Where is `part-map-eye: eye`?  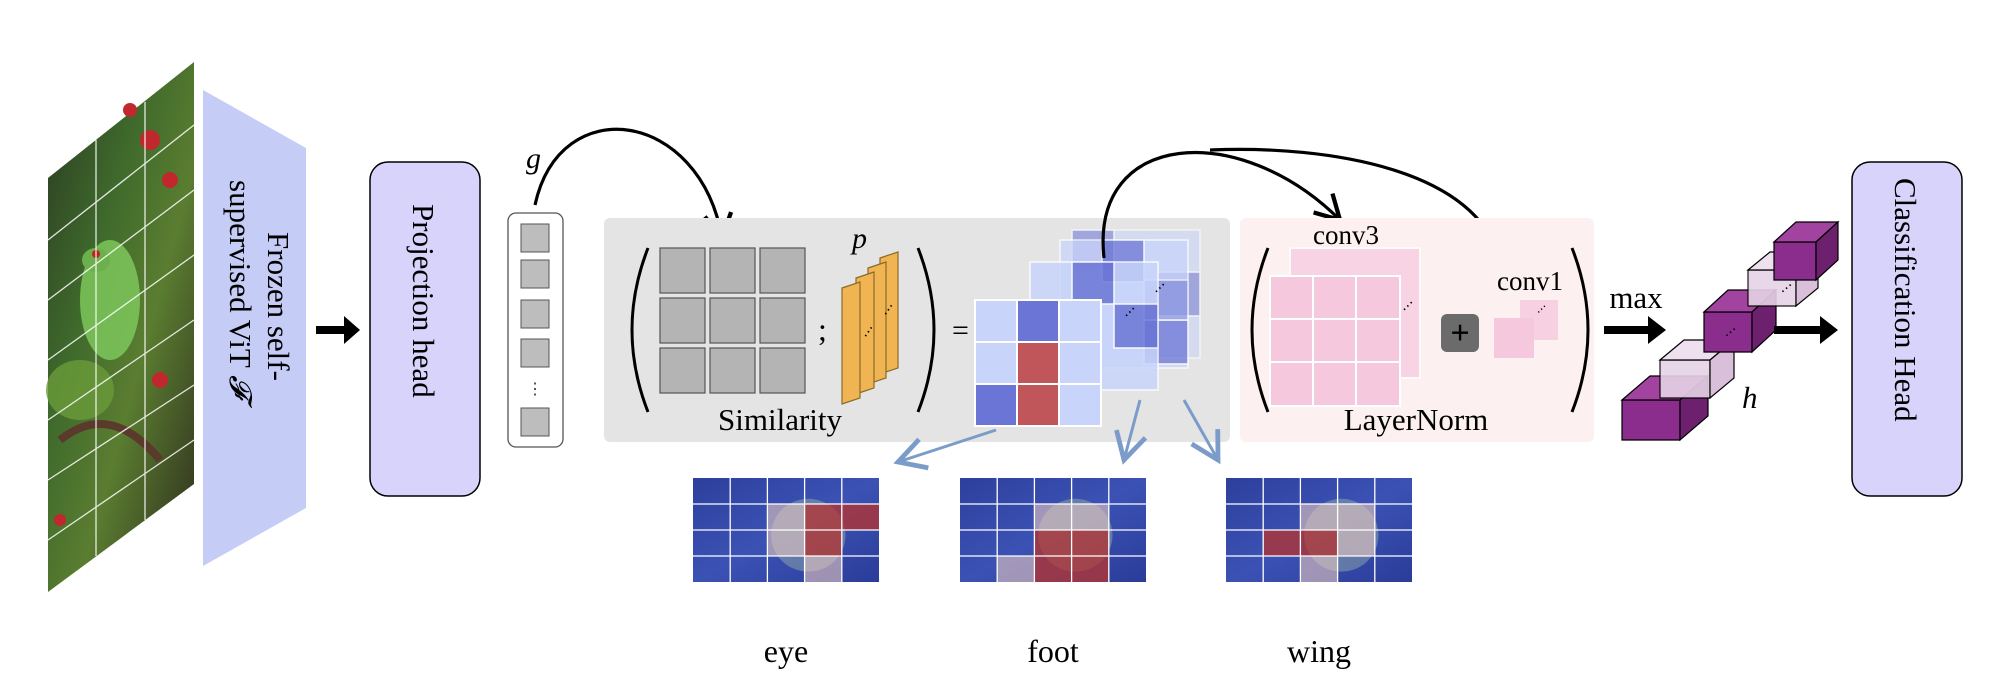
part-map-eye: eye is located at coordinates (786, 573).